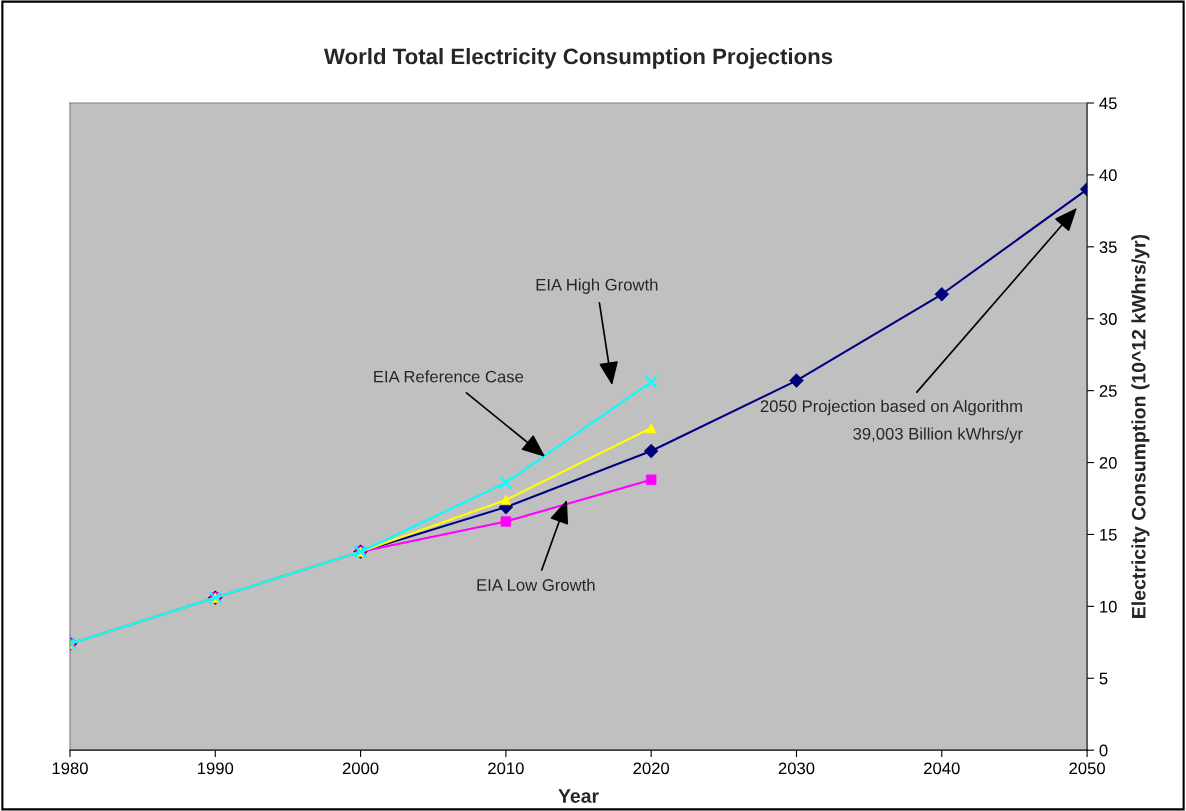  Describe the element at coordinates (578, 796) in the screenshot. I see `x-axis-title: Year` at that location.